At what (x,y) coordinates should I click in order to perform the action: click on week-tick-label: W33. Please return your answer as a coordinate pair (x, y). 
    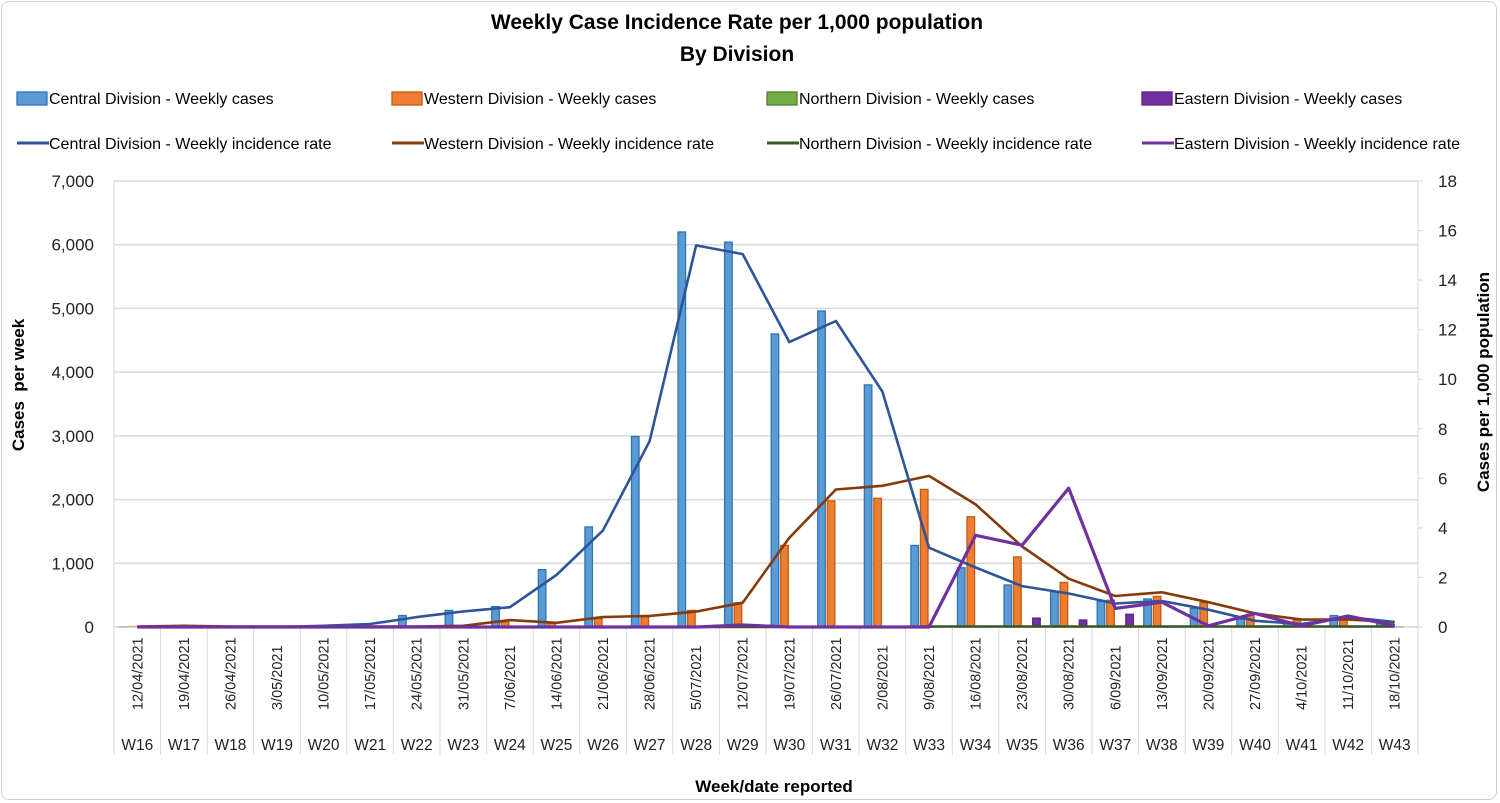
    Looking at the image, I should click on (929, 745).